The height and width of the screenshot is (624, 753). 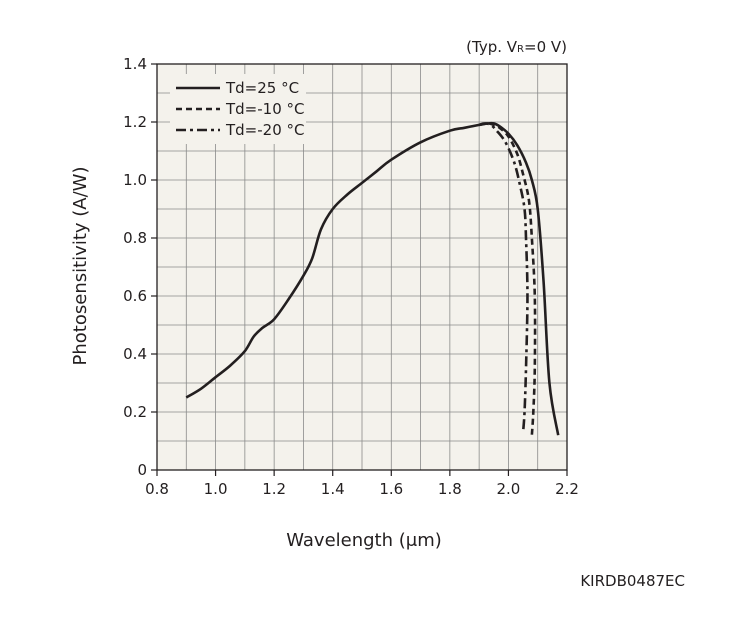 I want to click on y-tick-label: 0.2, so click(x=135, y=412).